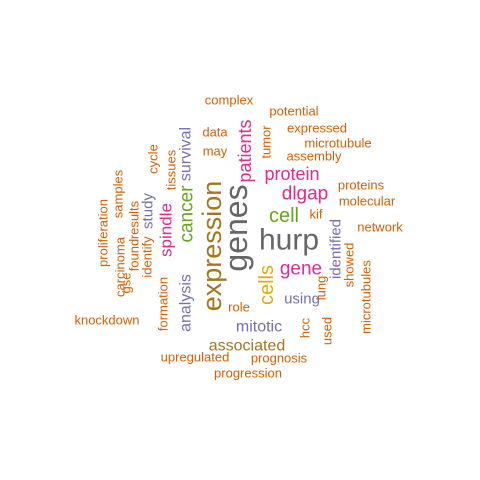 The image size is (480, 480). I want to click on word-samples: samples, so click(118, 193).